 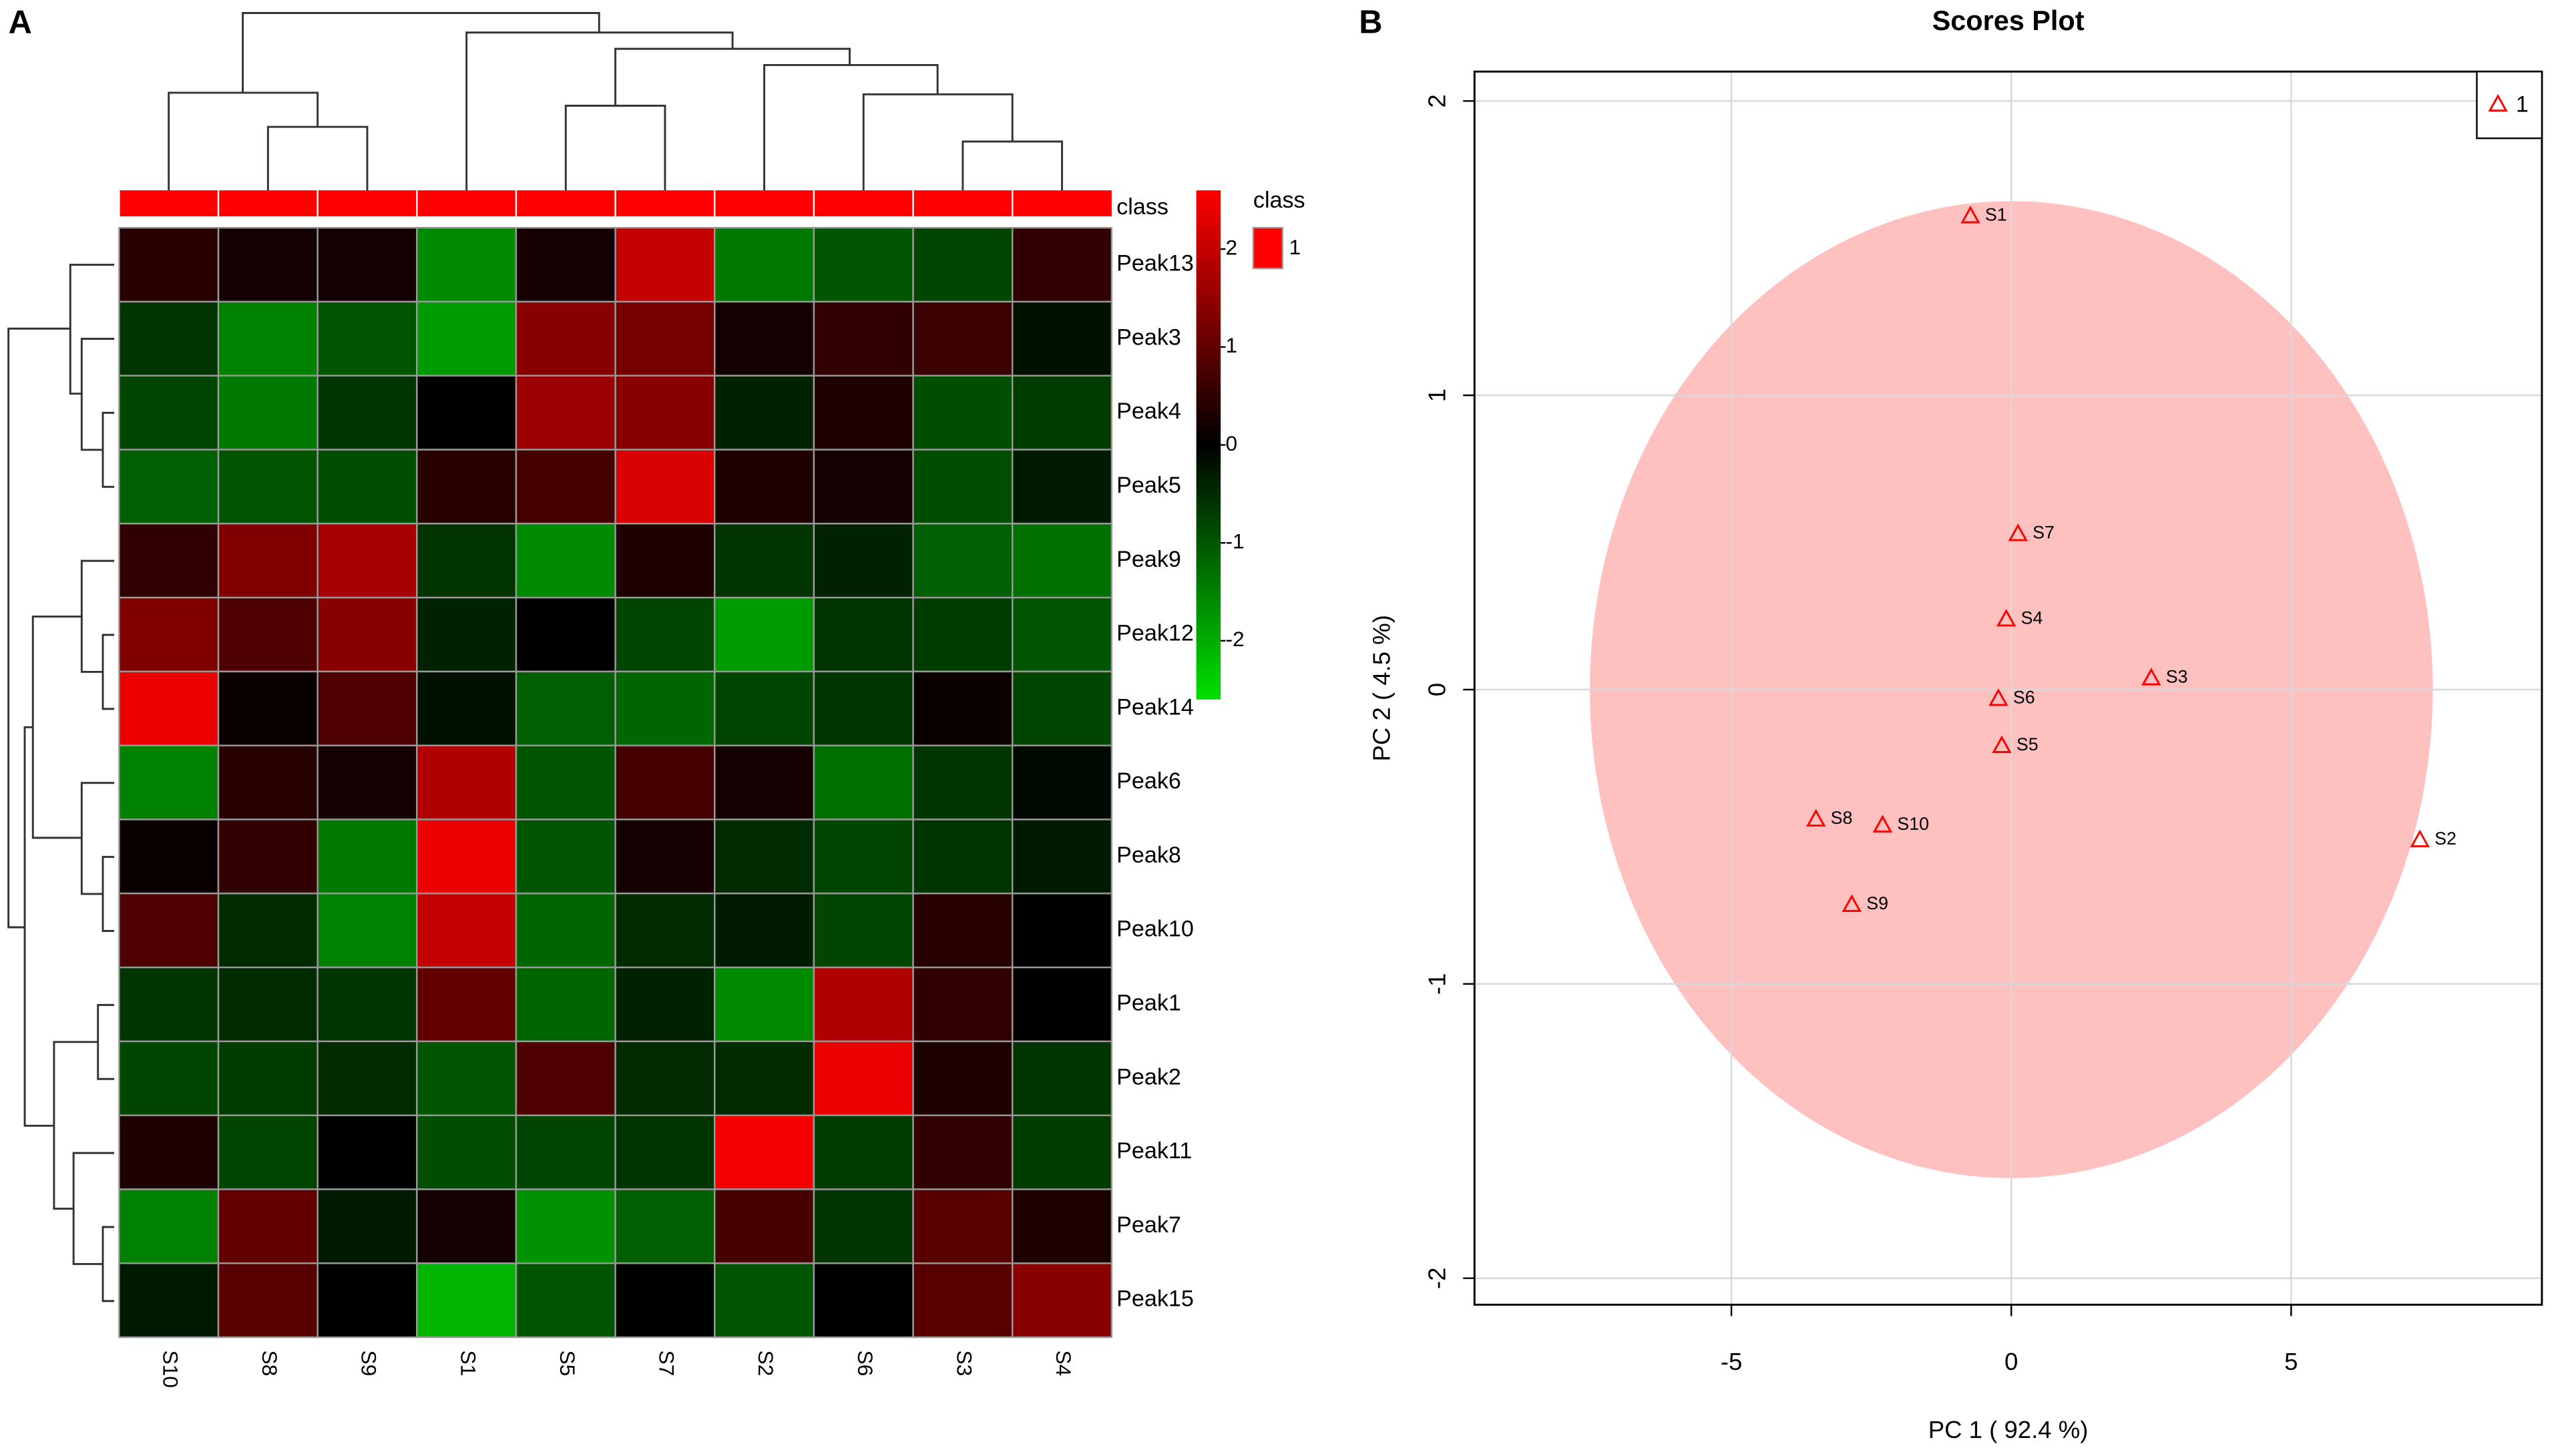 What do you see at coordinates (1436, 984) in the screenshot?
I see `y-tick-label: -1` at bounding box center [1436, 984].